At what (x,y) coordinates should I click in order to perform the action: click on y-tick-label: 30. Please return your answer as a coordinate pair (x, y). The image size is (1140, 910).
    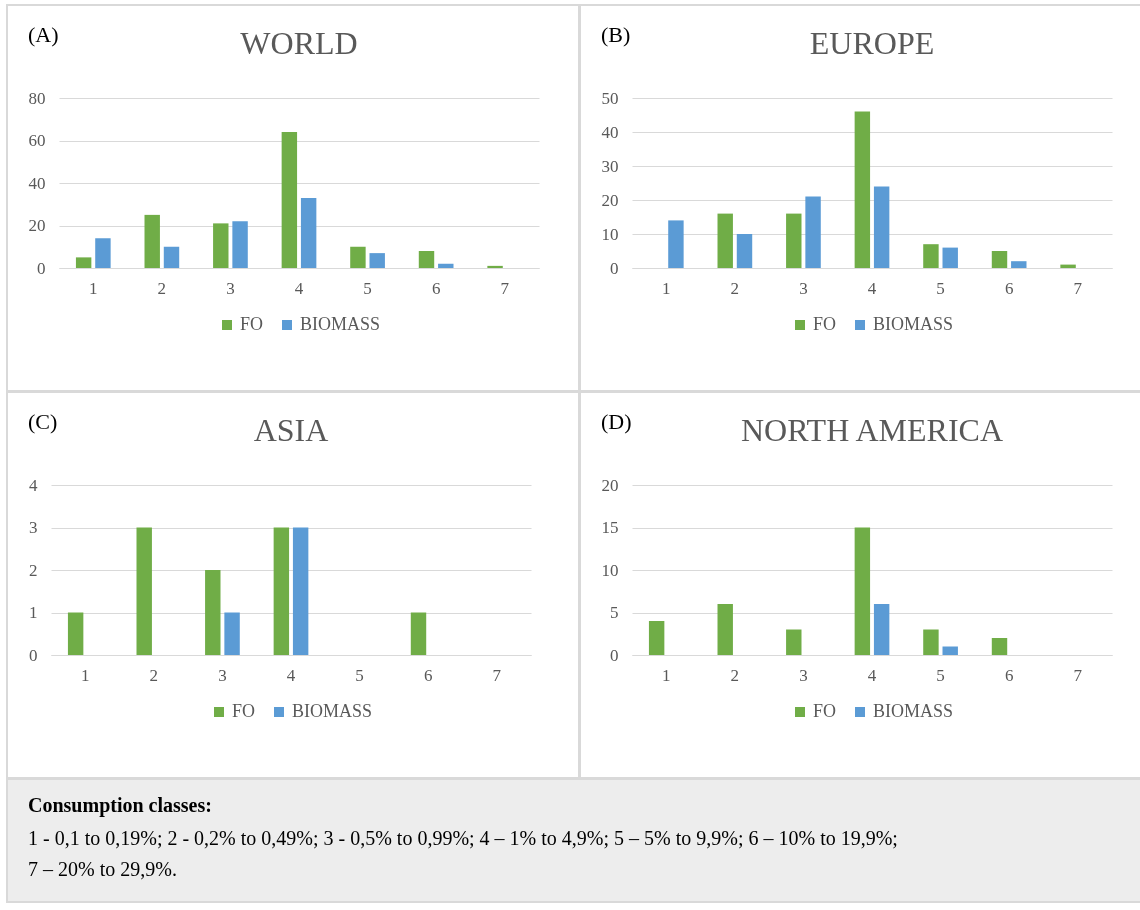
    Looking at the image, I should click on (610, 166).